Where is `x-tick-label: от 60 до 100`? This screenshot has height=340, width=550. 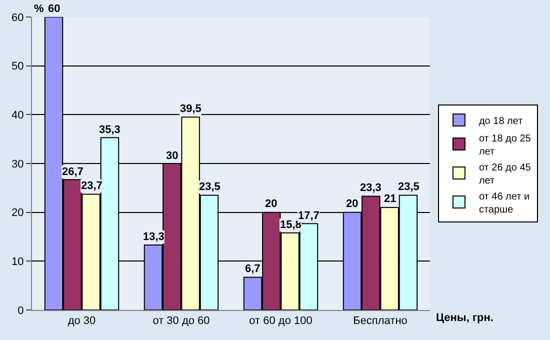 x-tick-label: от 60 до 100 is located at coordinates (280, 321).